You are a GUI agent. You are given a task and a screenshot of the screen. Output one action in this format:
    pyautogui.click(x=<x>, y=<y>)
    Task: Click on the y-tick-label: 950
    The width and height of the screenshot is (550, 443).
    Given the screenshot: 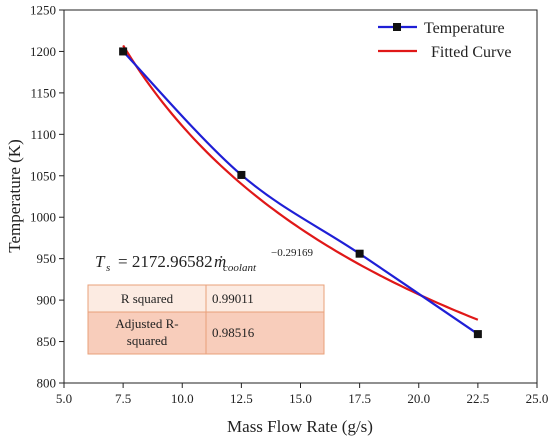 What is the action you would take?
    pyautogui.click(x=47, y=258)
    